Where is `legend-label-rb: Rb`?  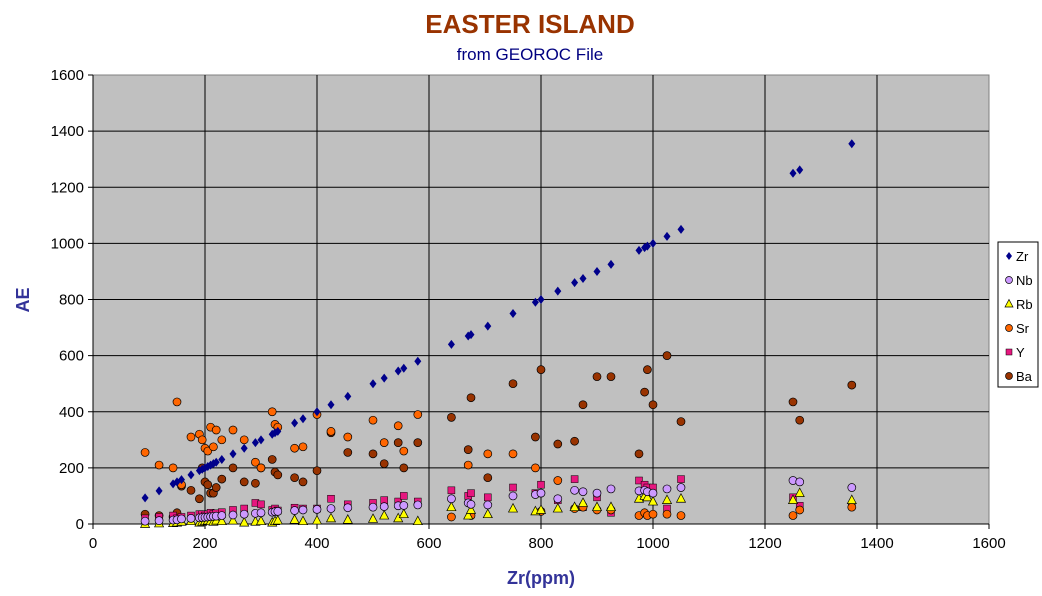 legend-label-rb: Rb is located at coordinates (1024, 304).